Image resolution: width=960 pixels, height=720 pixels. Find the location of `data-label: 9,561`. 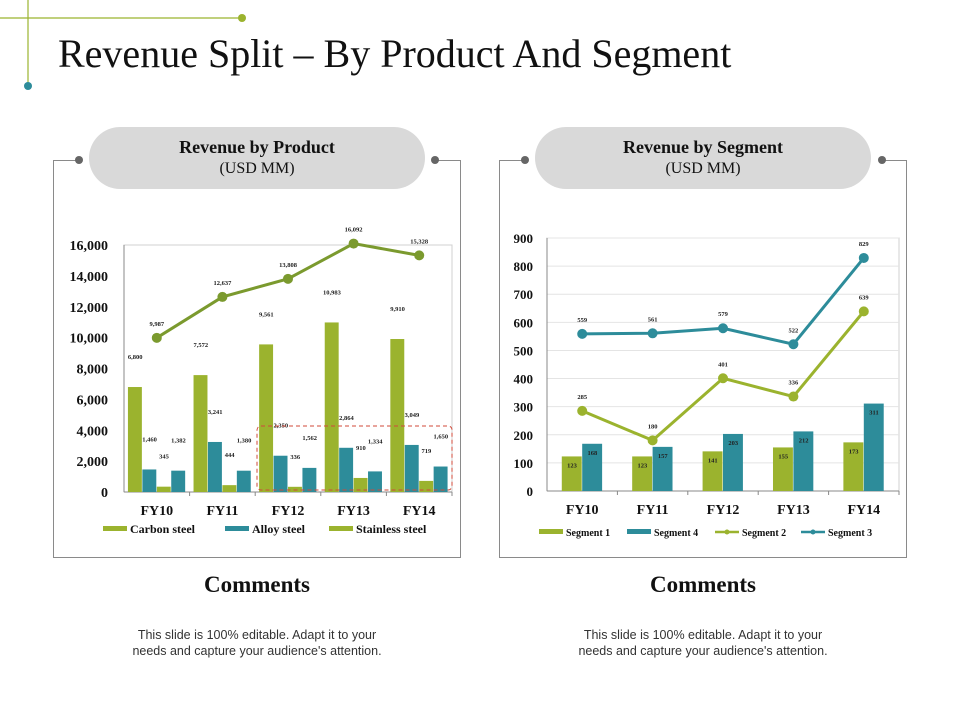

data-label: 9,561 is located at coordinates (266, 314).